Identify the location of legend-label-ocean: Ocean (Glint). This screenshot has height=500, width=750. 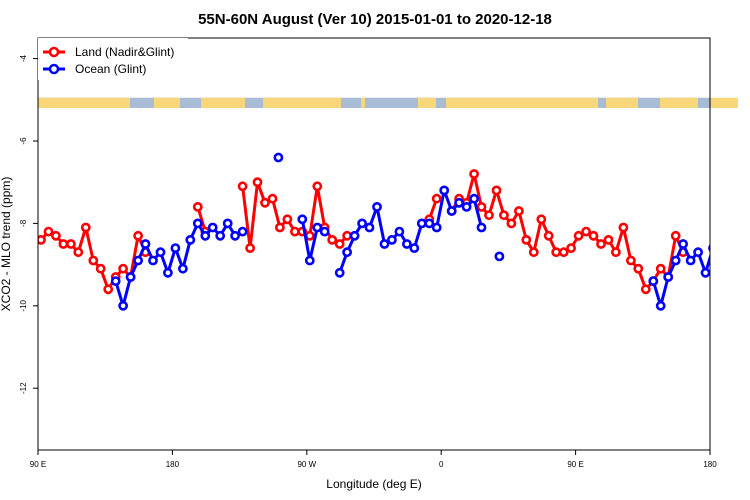
(110, 69).